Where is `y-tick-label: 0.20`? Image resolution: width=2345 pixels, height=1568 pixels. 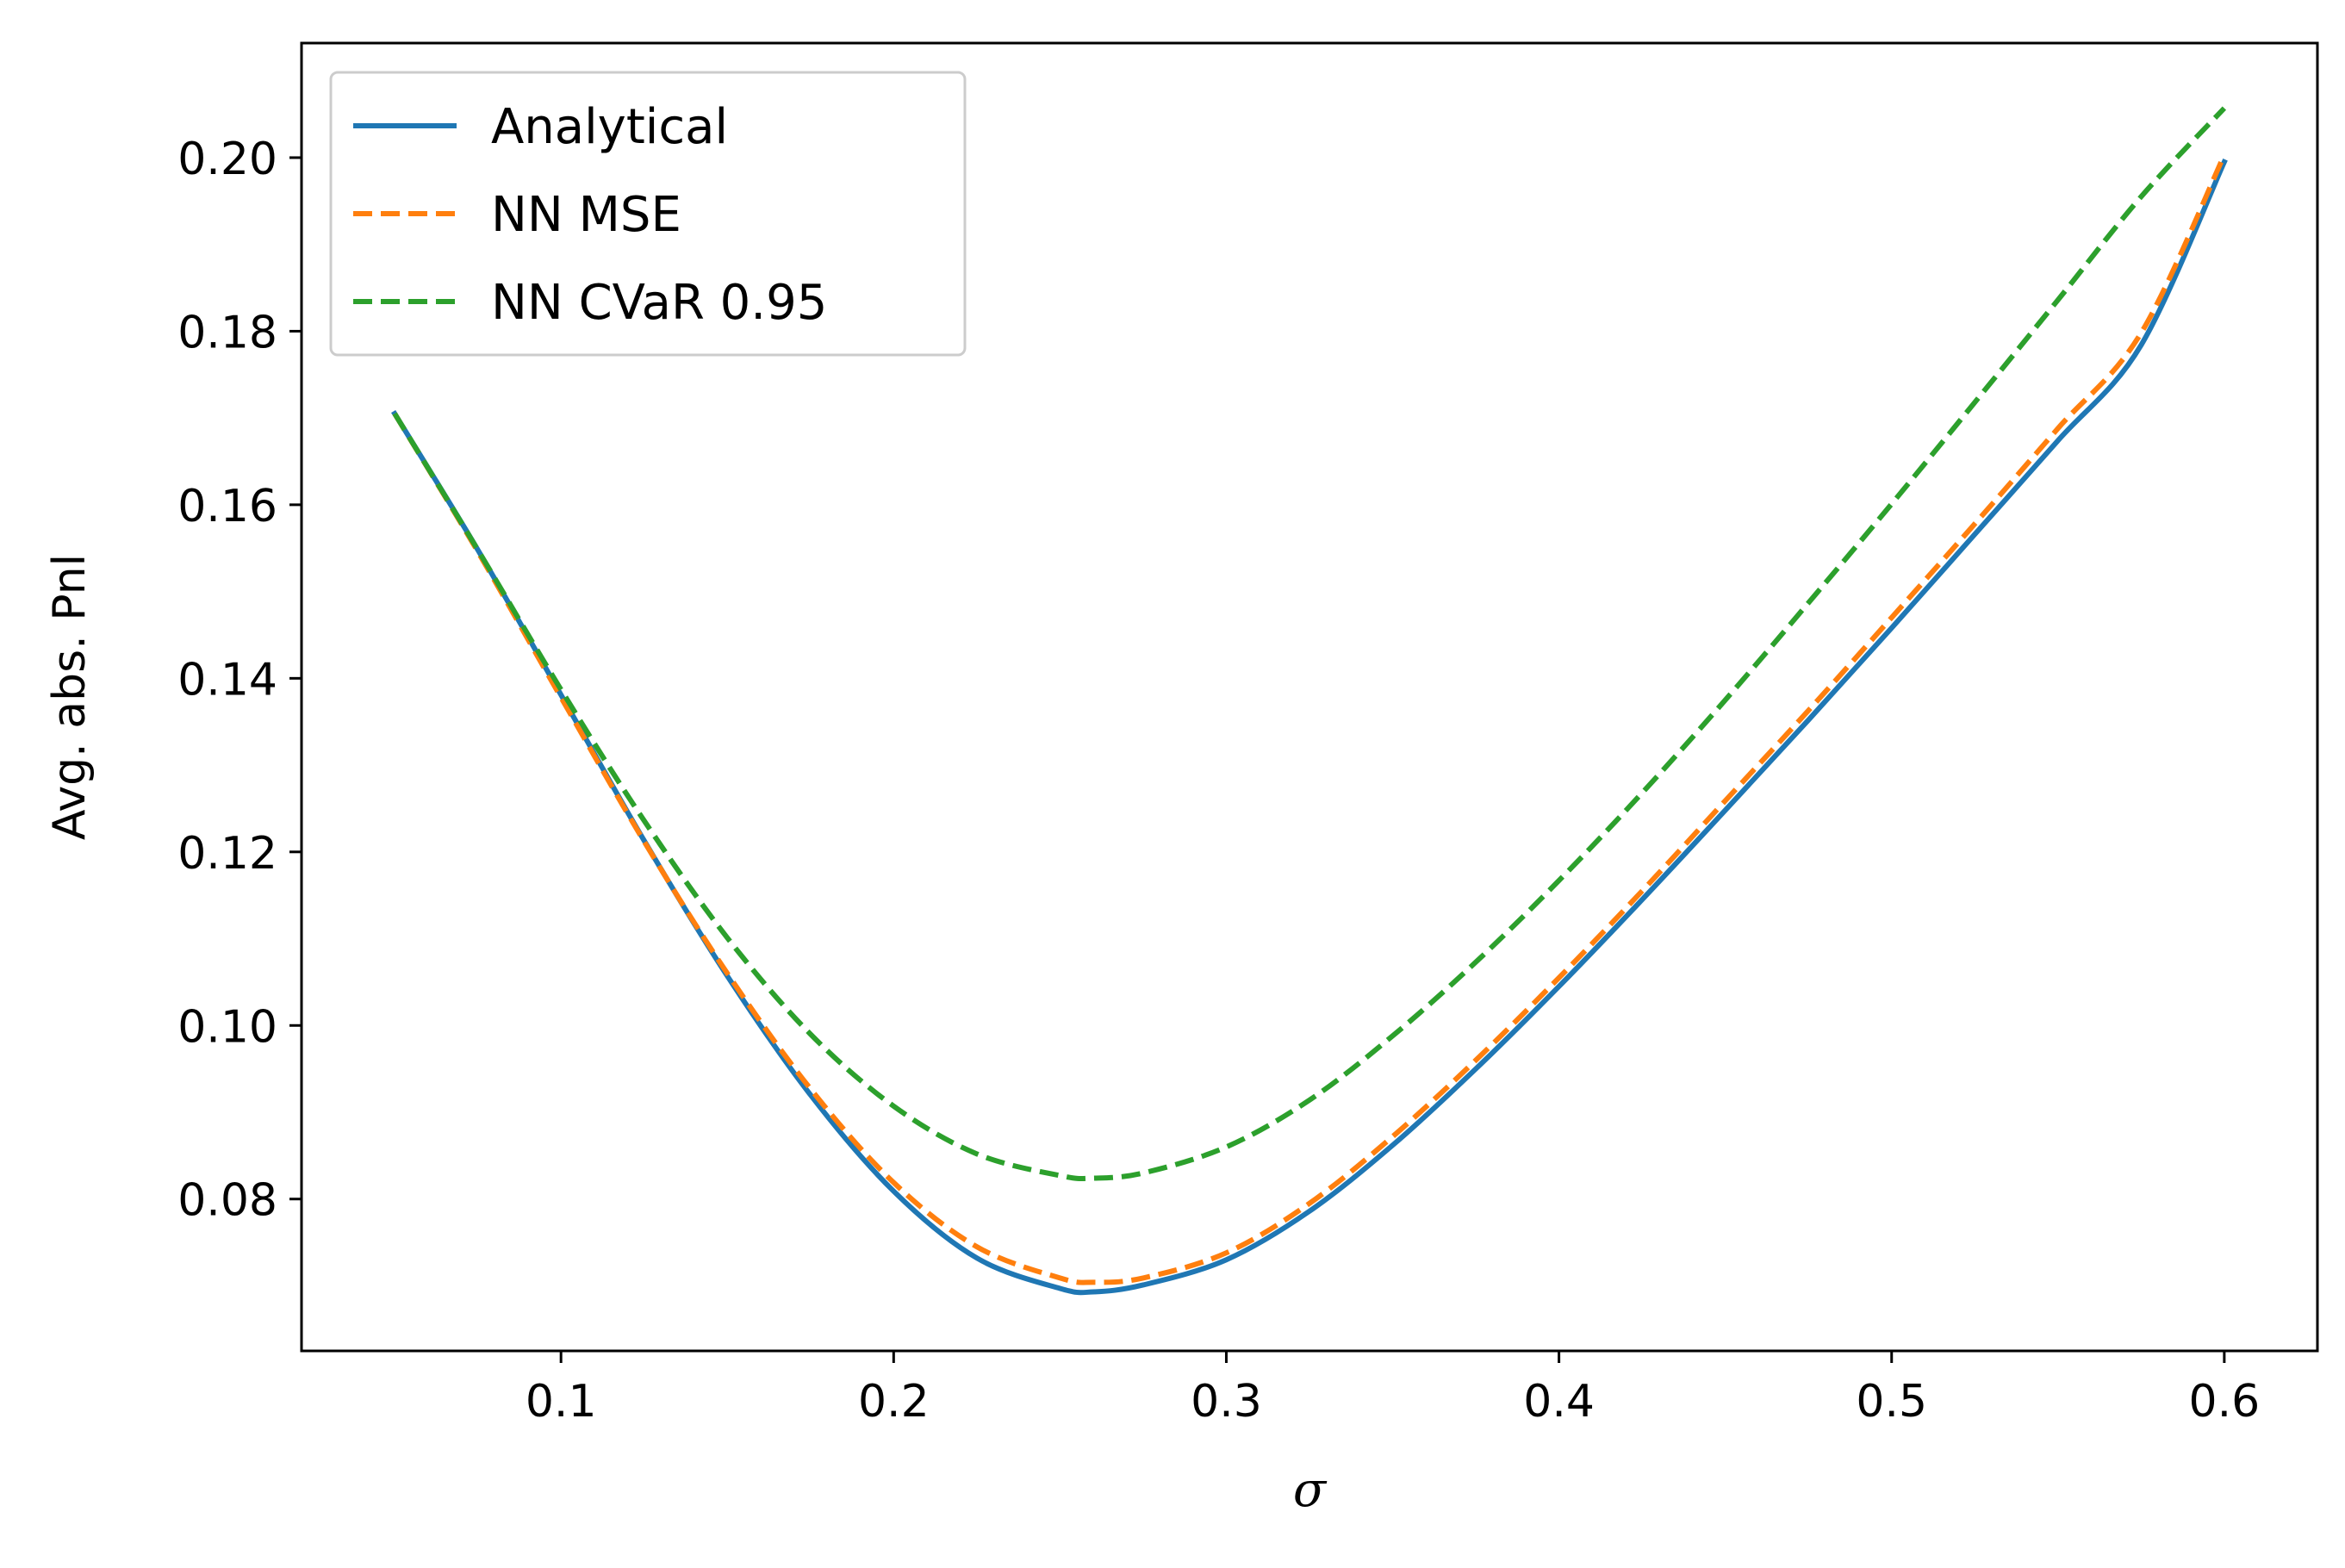 y-tick-label: 0.20 is located at coordinates (227, 160).